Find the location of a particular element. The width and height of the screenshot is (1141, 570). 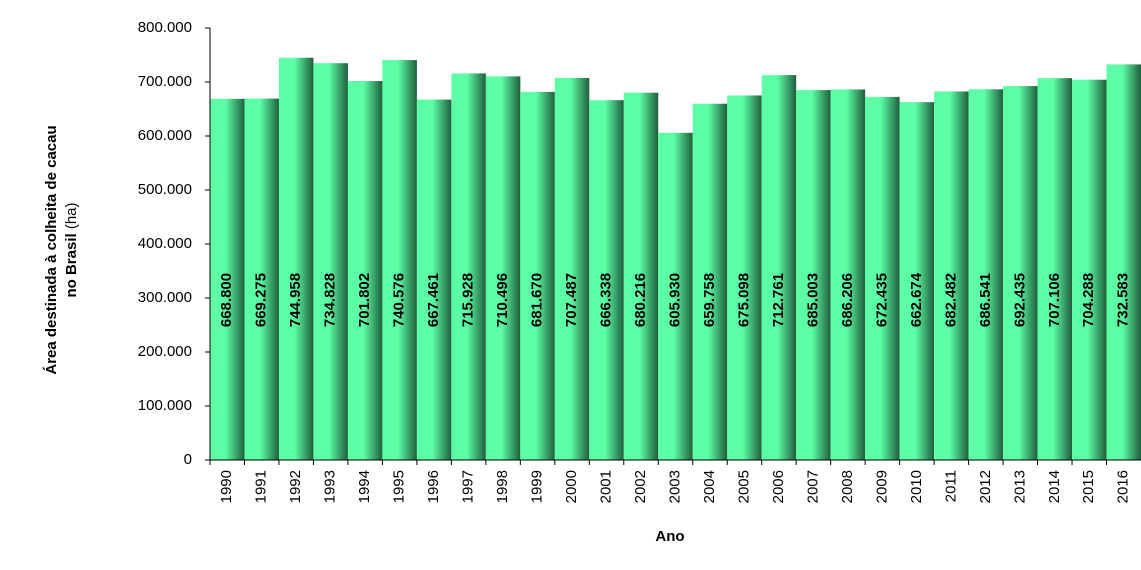

x-tick-label: 2014 is located at coordinates (1054, 486).